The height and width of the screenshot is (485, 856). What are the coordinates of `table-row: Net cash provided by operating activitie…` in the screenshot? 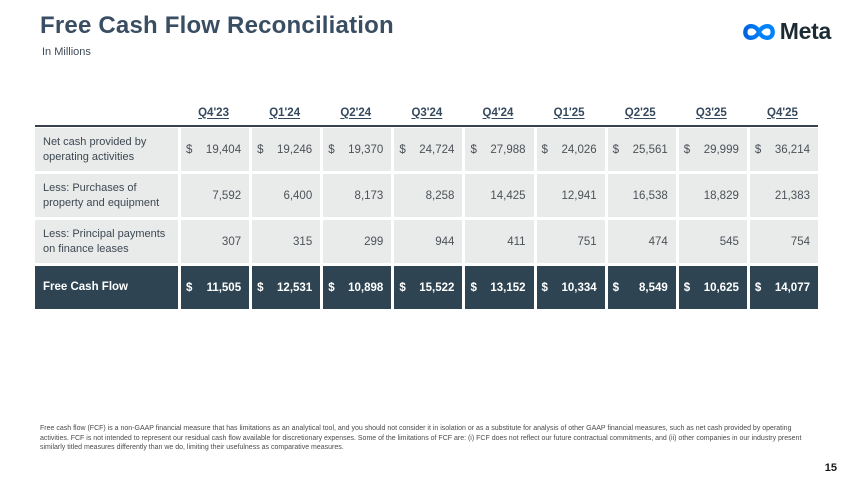 It's located at (426, 149).